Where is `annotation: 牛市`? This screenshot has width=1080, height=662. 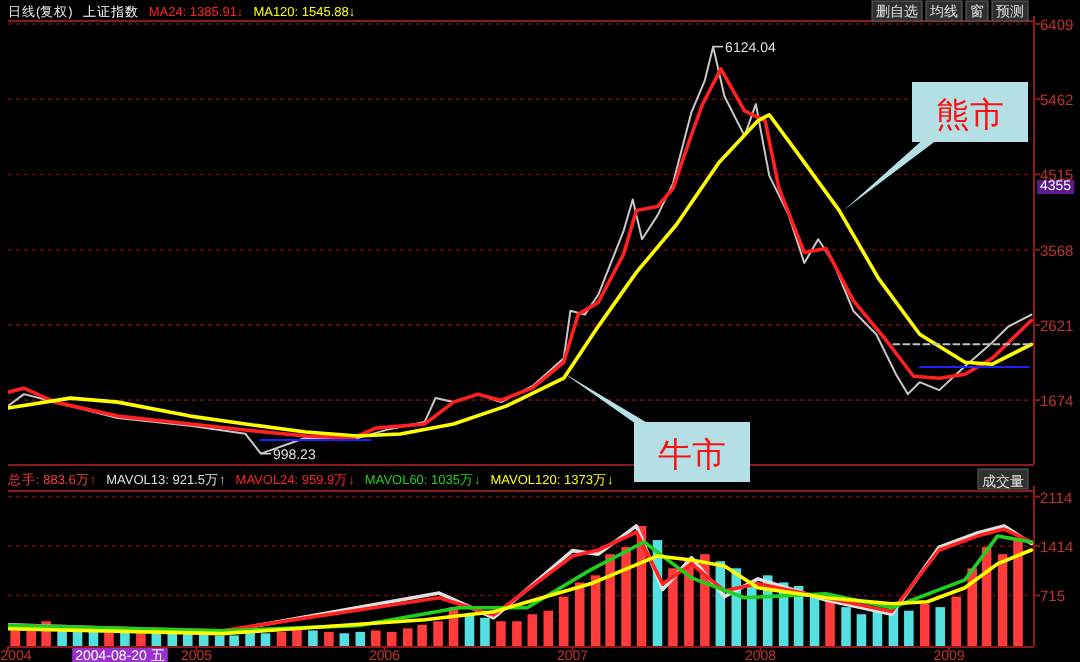
annotation: 牛市 is located at coordinates (692, 455).